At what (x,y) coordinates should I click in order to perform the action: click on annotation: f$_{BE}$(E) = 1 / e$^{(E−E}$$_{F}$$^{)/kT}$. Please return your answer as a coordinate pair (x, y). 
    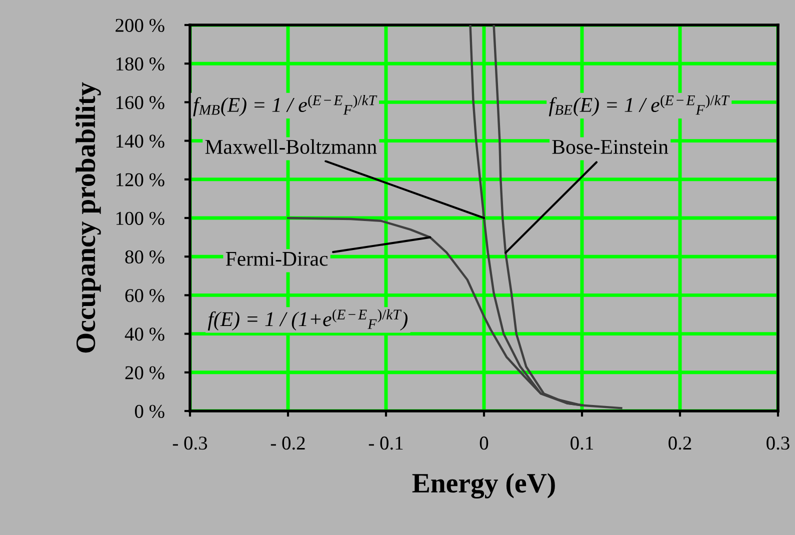
    Looking at the image, I should click on (639, 105).